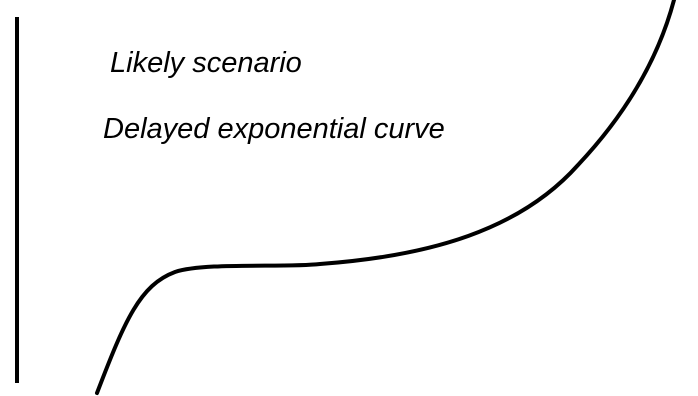 The height and width of the screenshot is (396, 698). I want to click on scenario-label: Likely scenario, so click(206, 63).